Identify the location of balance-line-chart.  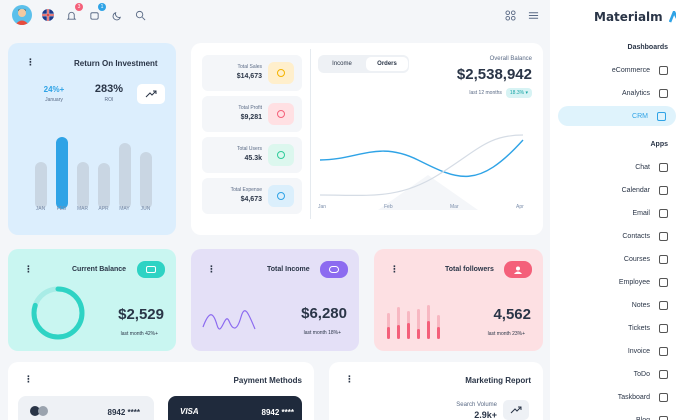
(421, 172).